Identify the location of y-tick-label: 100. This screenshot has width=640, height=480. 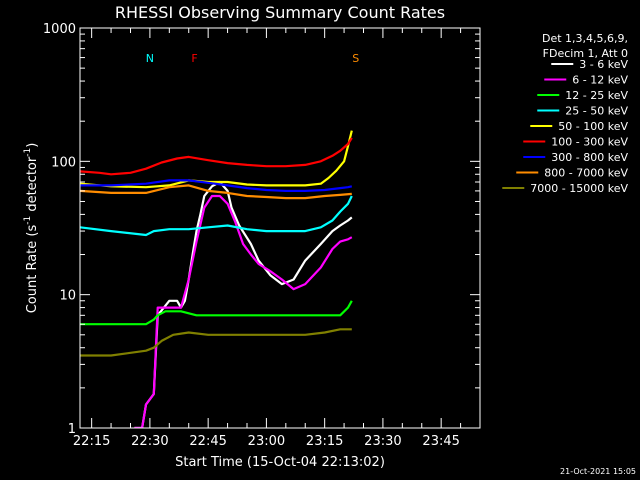
(63, 162).